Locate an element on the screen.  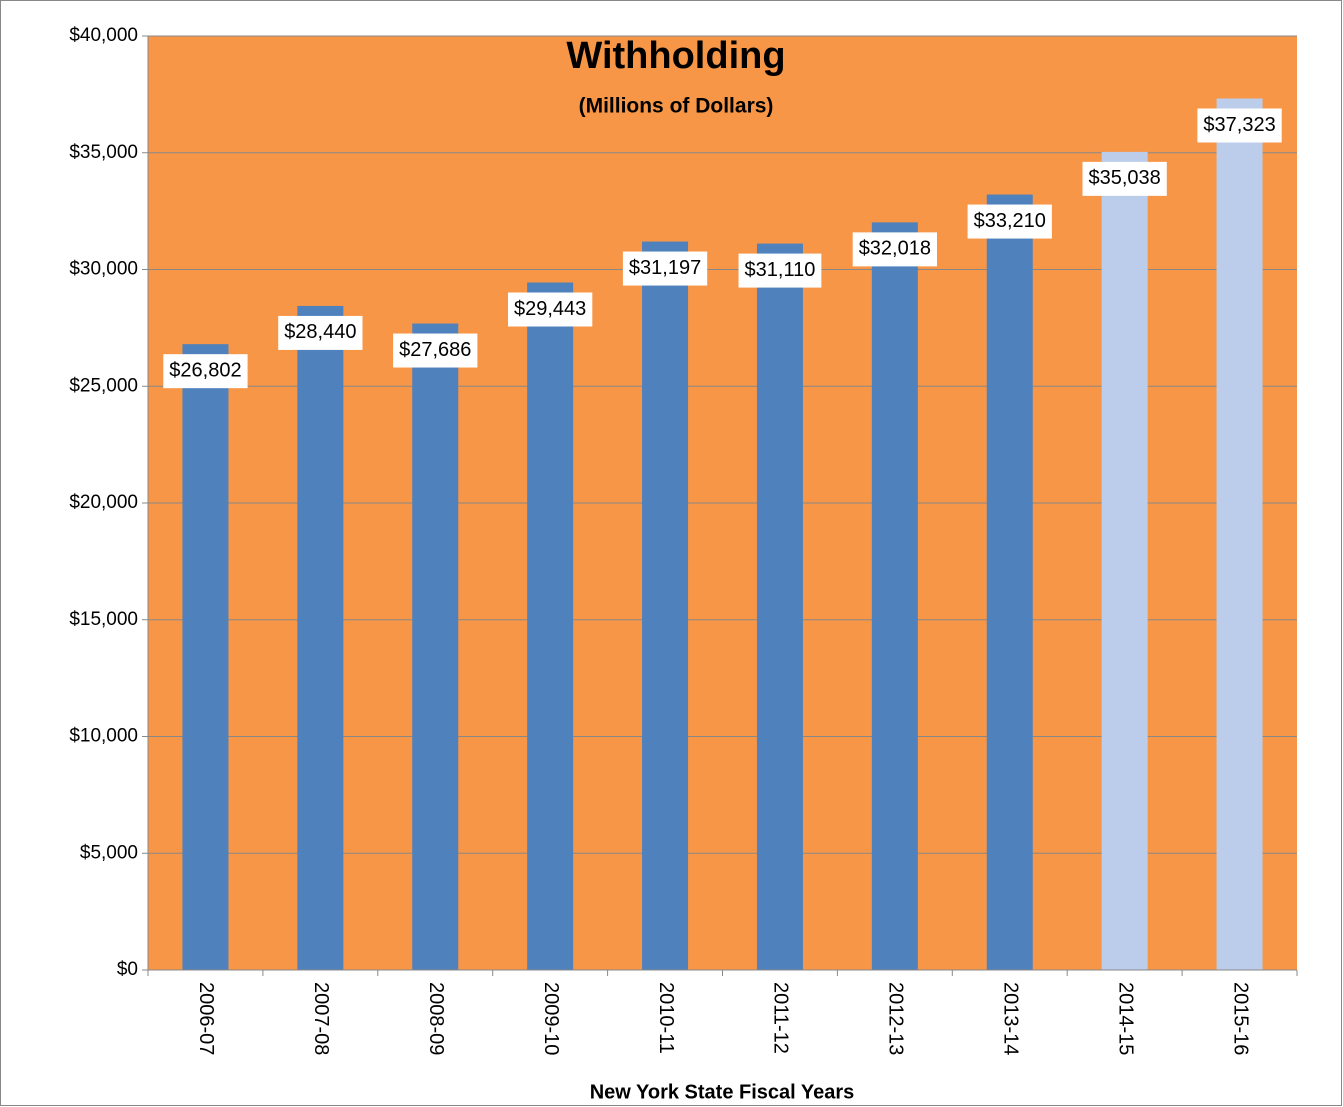
value-label: $26,802 is located at coordinates (205, 370).